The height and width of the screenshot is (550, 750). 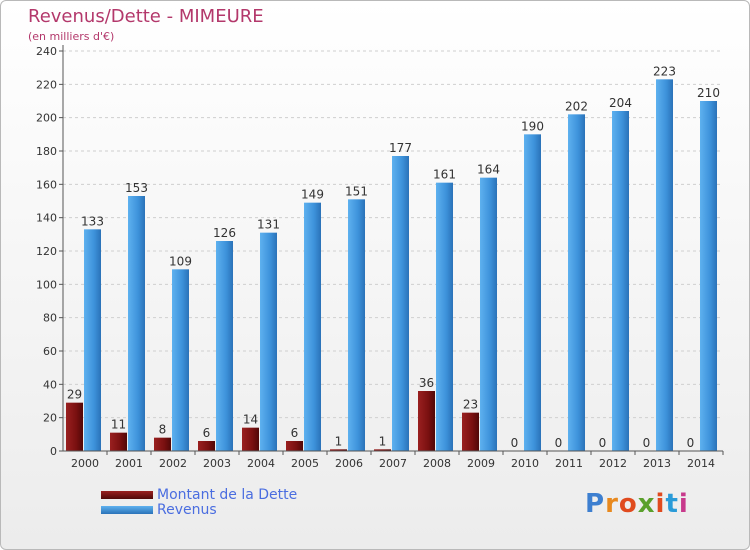 What do you see at coordinates (470, 405) in the screenshot?
I see `debt-value-label: 23` at bounding box center [470, 405].